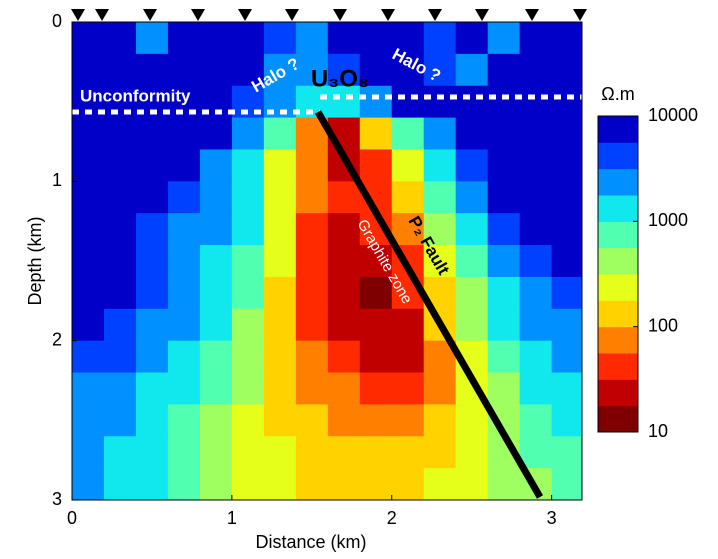 This screenshot has width=718, height=559. I want to click on x-tick-label: 0, so click(72, 518).